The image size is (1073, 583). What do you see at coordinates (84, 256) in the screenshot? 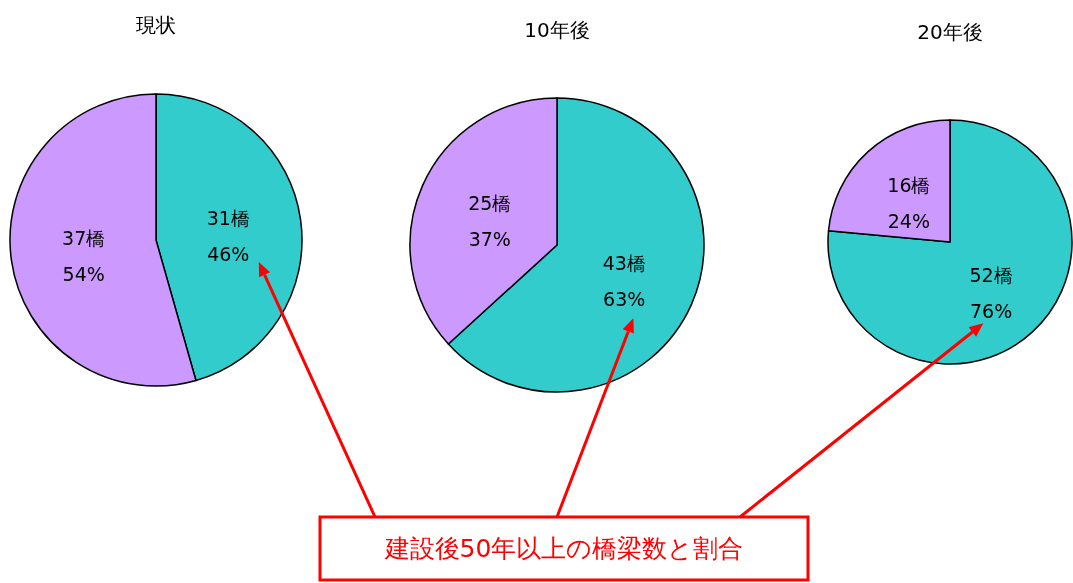
I see `data-label: 37橋 54%` at bounding box center [84, 256].